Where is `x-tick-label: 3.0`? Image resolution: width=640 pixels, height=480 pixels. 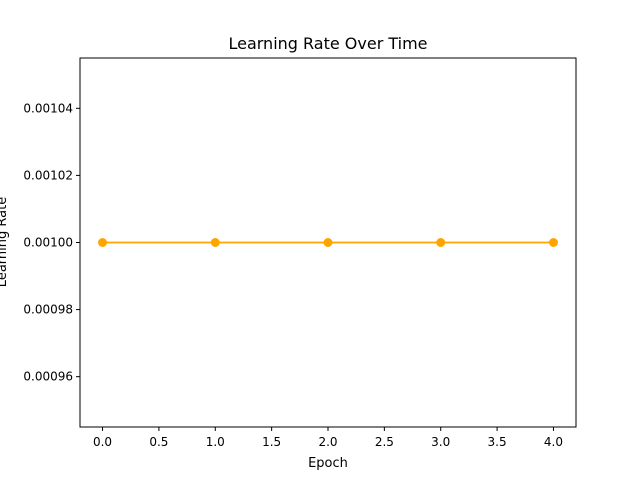
x-tick-label: 3.0 is located at coordinates (440, 442).